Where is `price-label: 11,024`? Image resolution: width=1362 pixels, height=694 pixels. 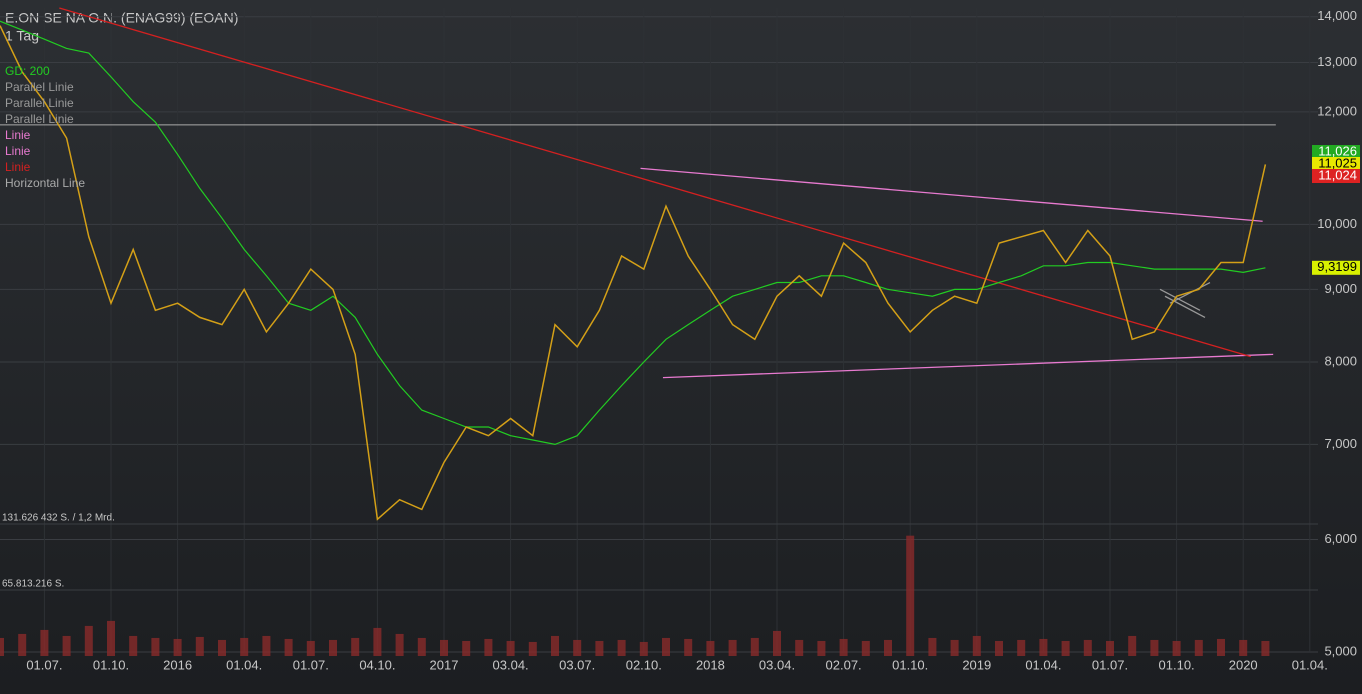
price-label: 11,024 is located at coordinates (1337, 174).